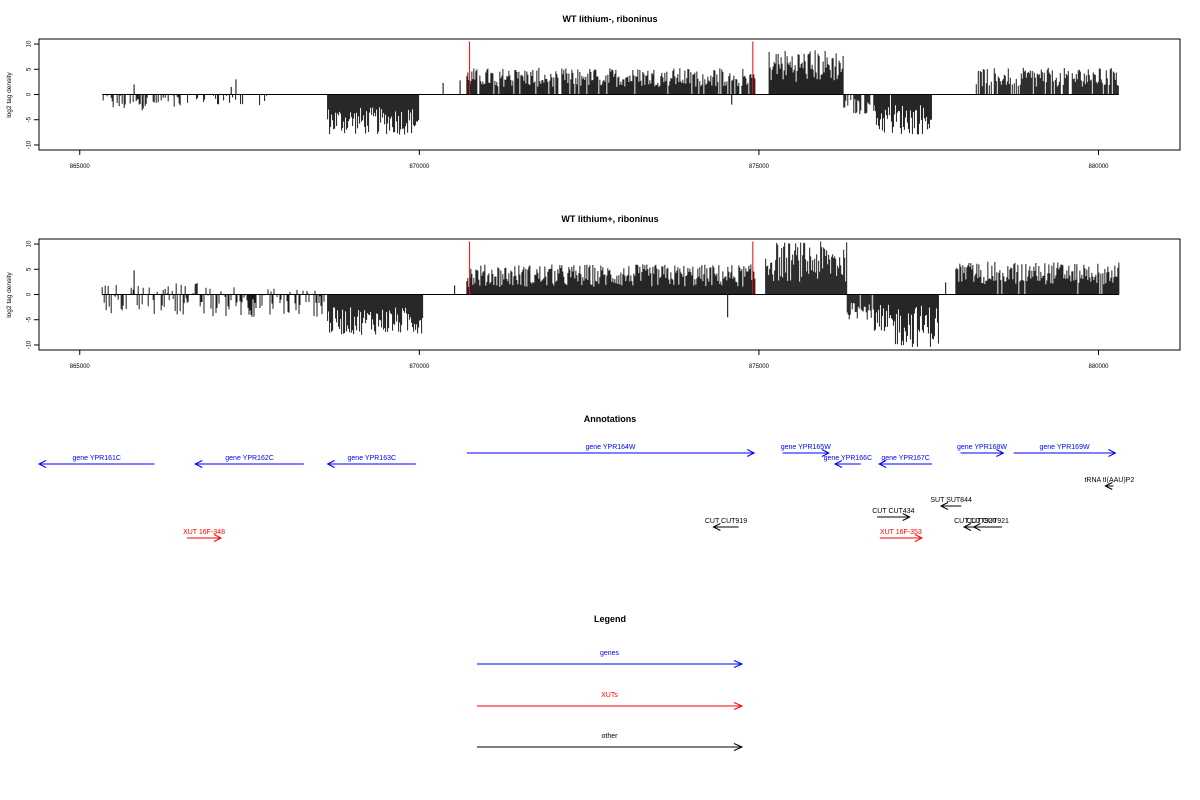 Image resolution: width=1200 pixels, height=800 pixels. What do you see at coordinates (905, 458) in the screenshot?
I see `annotation-label: gene YPR167C` at bounding box center [905, 458].